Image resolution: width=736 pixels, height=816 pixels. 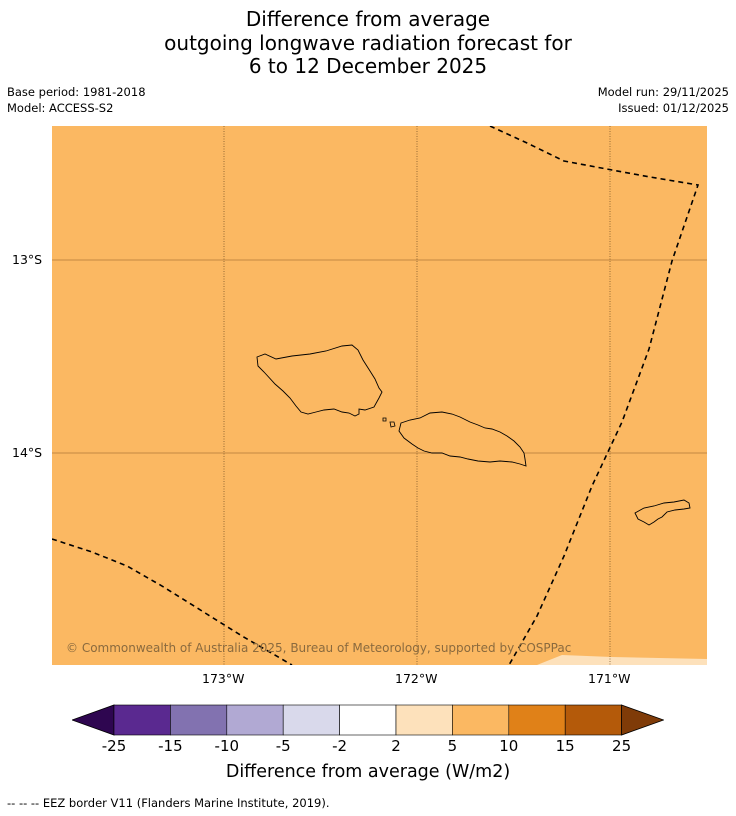 I want to click on model-name: Model: ACCESS-S2, so click(x=60, y=108).